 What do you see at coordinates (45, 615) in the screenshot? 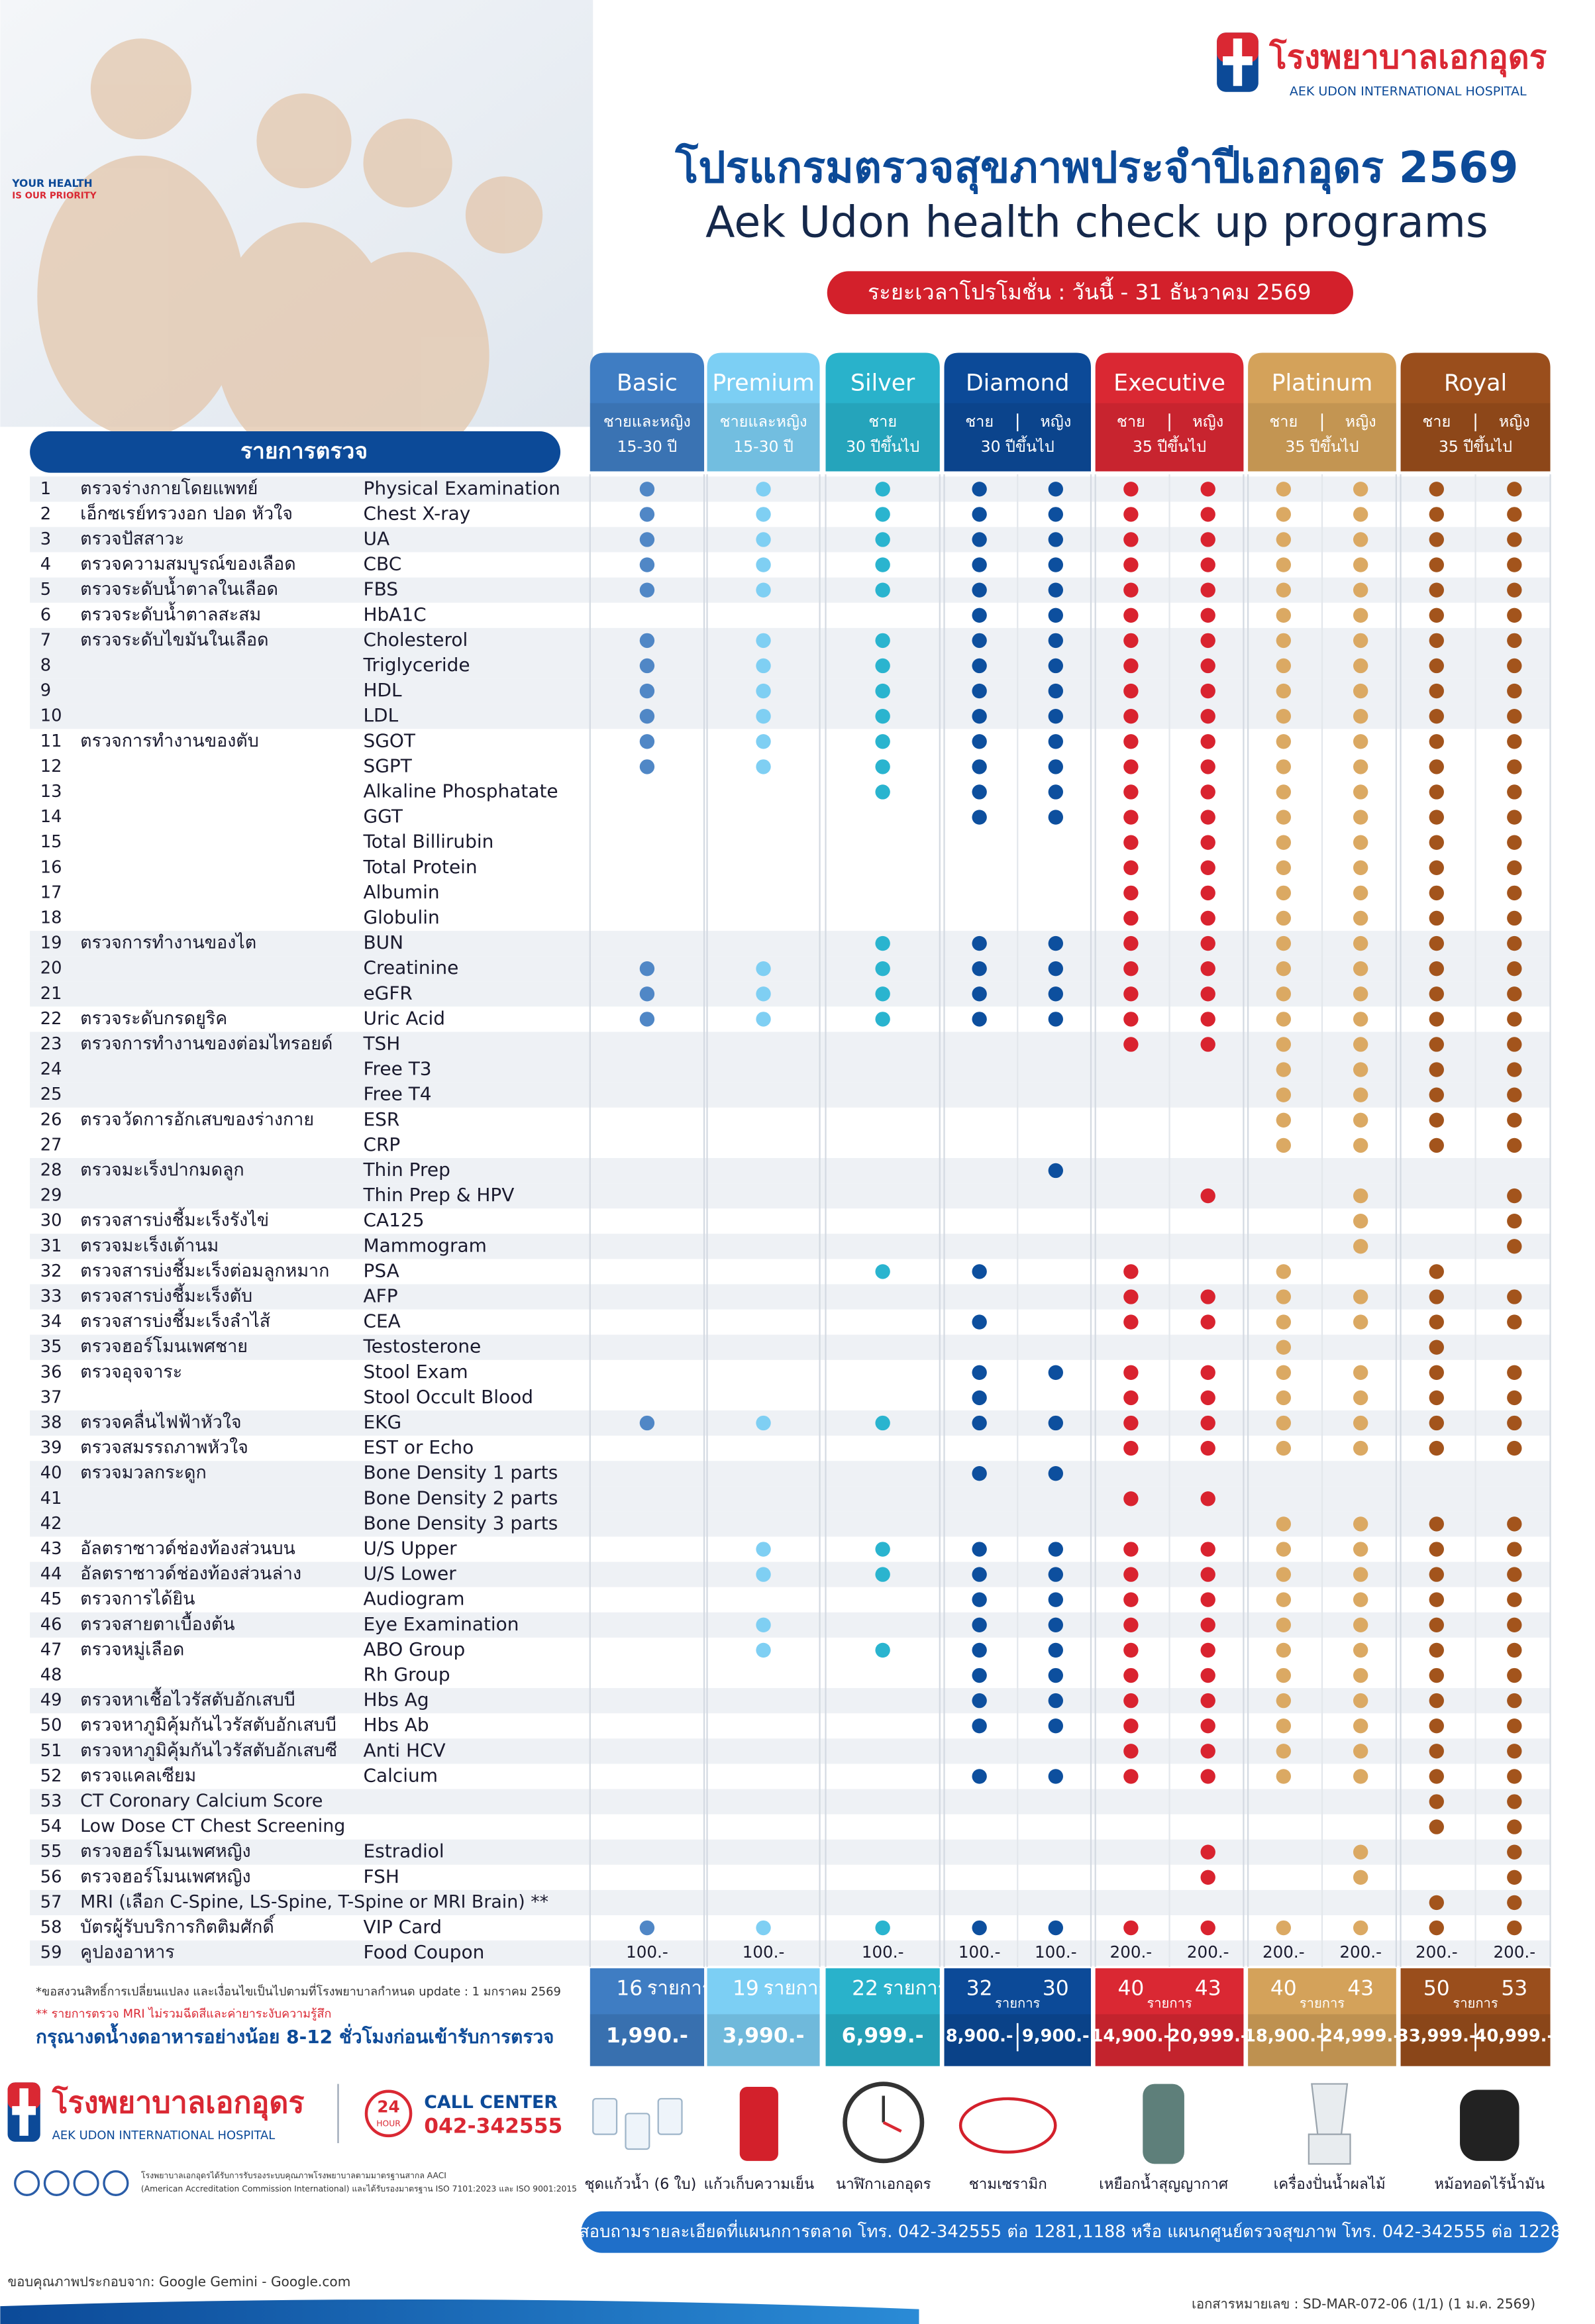
I see `row-number: 6` at bounding box center [45, 615].